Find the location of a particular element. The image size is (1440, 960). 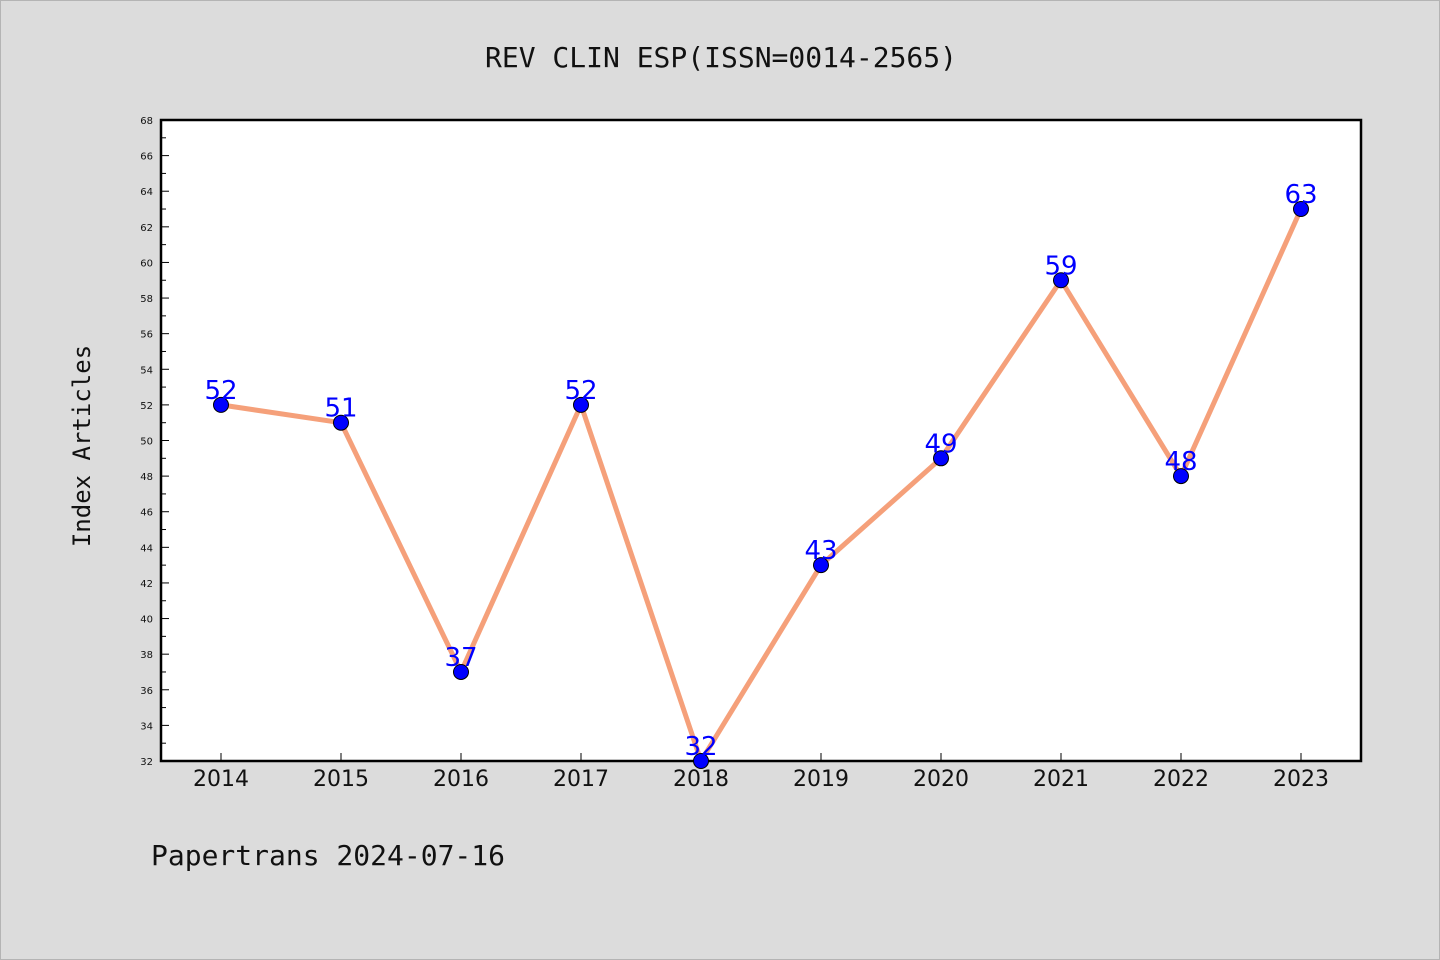

y-tick-label: 48 is located at coordinates (146, 477).